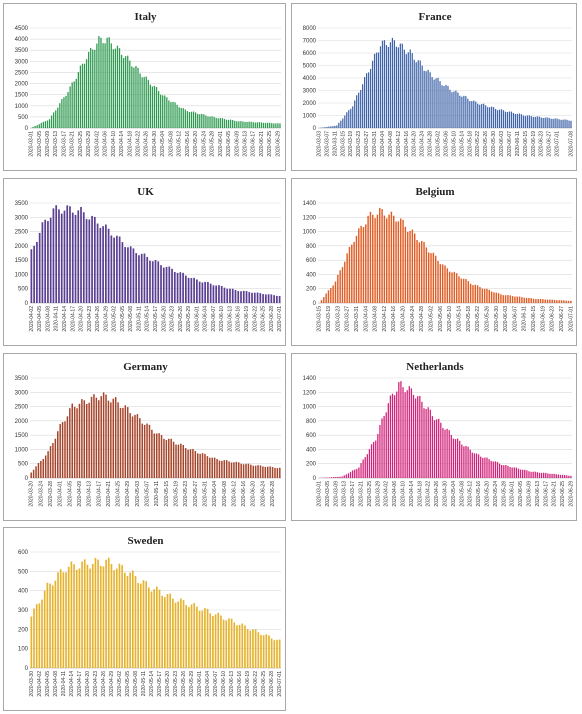 Image resolution: width=582 pixels, height=714 pixels. What do you see at coordinates (192, 684) in the screenshot?
I see `x-tick-label: 2020-05-29` at bounding box center [192, 684].